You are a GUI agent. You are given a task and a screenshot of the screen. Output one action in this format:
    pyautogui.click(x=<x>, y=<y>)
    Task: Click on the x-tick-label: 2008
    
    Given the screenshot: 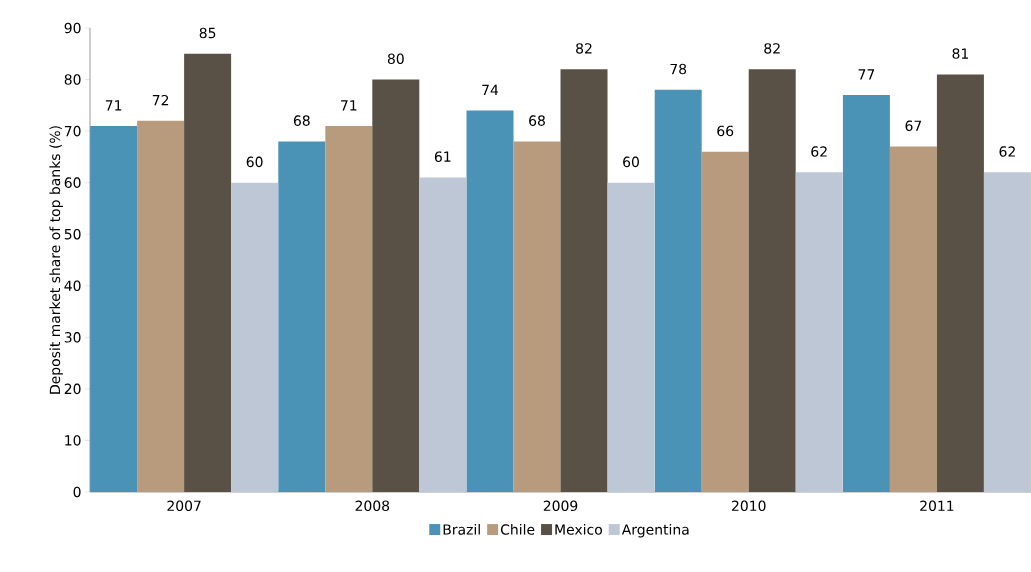 What is the action you would take?
    pyautogui.click(x=372, y=506)
    